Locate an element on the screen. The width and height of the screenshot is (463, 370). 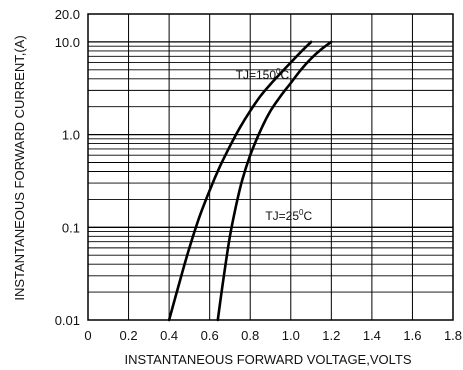
x-tick-label: 1.4 is located at coordinates (372, 335).